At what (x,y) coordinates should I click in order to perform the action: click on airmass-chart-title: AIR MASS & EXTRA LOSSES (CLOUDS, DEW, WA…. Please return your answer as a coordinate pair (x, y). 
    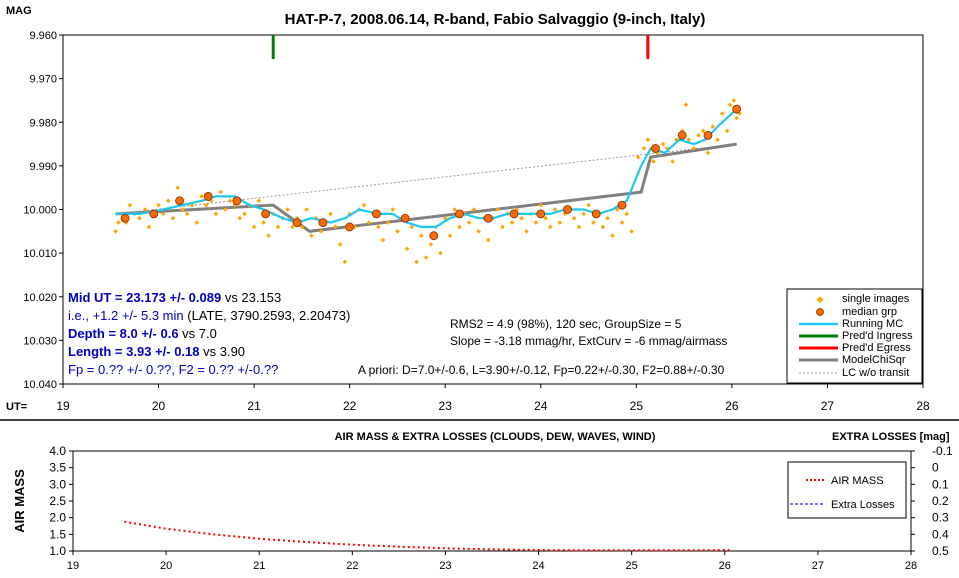
    Looking at the image, I should click on (495, 437).